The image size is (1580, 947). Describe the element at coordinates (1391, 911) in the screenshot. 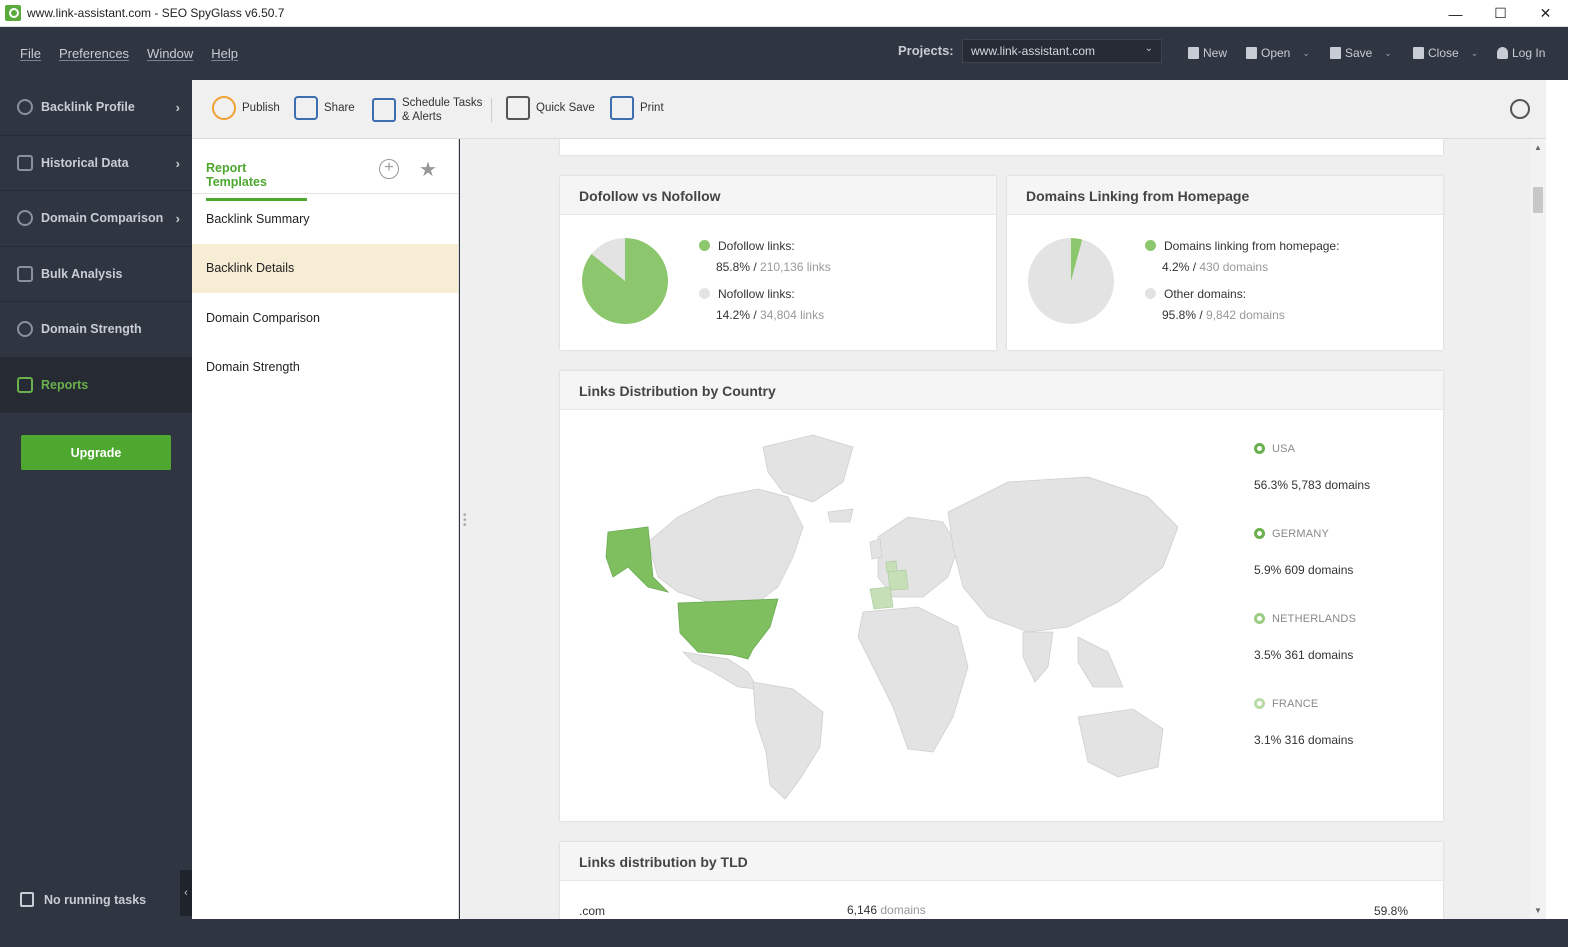

I see `tld-pct: 59.8%` at that location.